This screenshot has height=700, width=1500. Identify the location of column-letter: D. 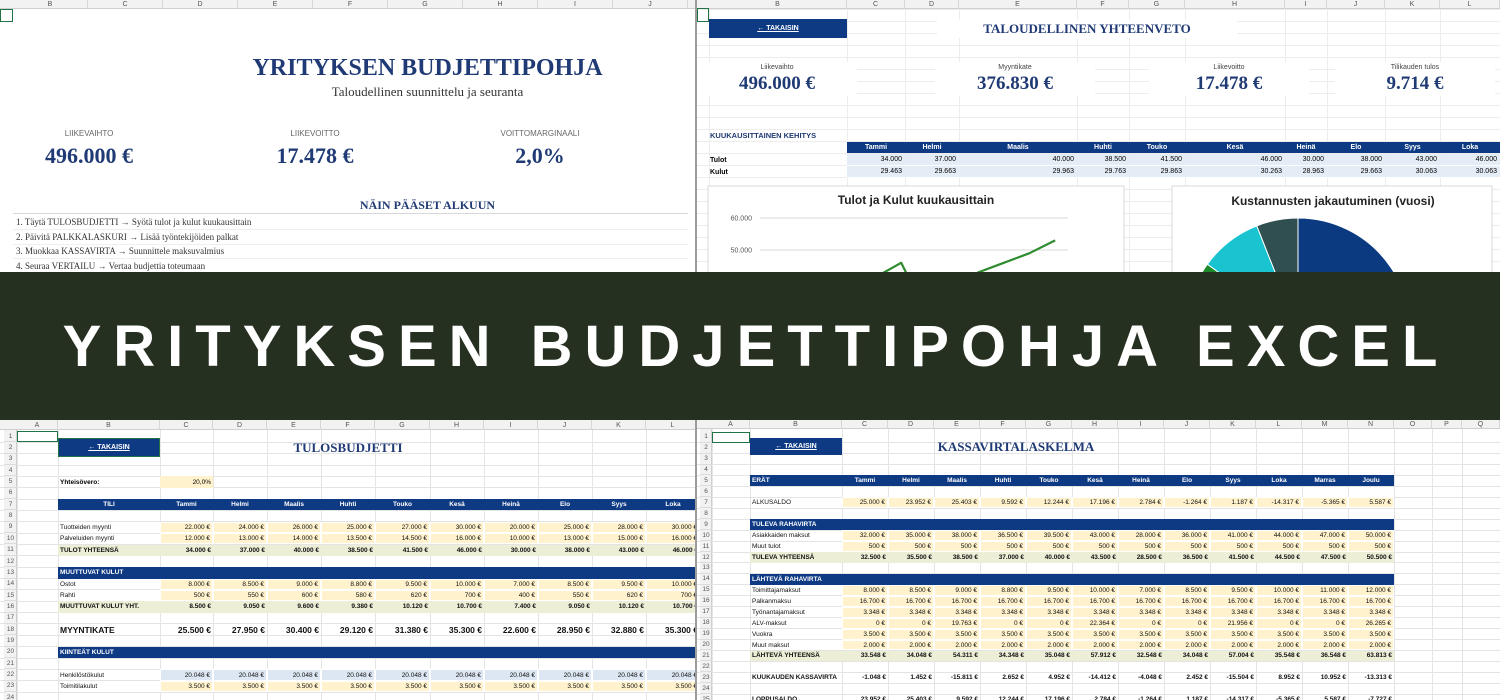
(200, 4).